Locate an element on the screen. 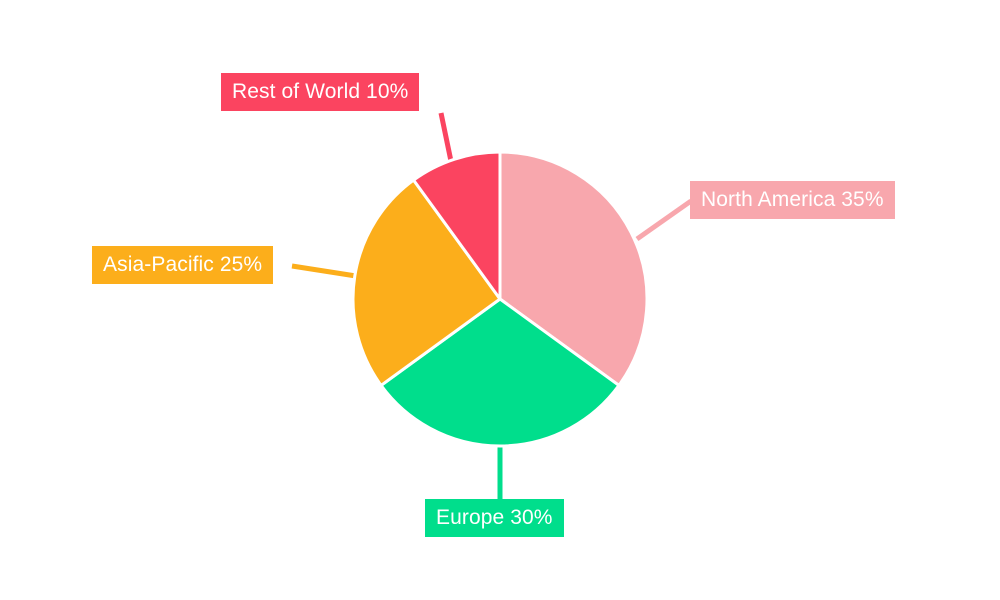  pie-label-north-america-text: North America 35% is located at coordinates (792, 199).